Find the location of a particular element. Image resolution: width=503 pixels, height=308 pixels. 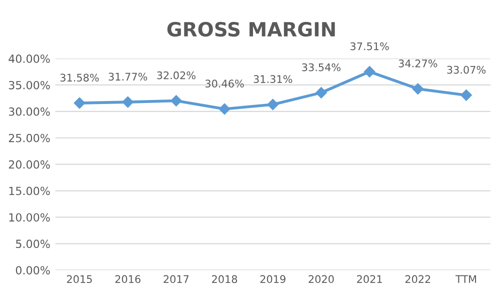

data-label: 34.27% is located at coordinates (418, 63).